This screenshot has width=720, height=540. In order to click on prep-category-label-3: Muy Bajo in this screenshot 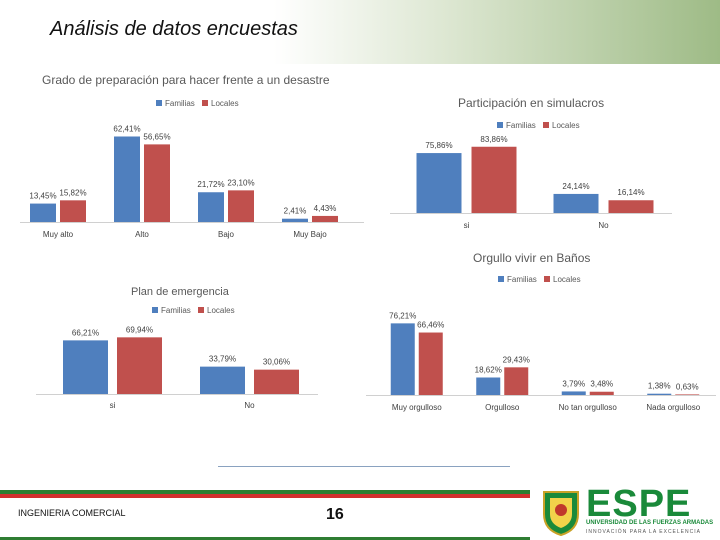, I will do `click(310, 234)`.